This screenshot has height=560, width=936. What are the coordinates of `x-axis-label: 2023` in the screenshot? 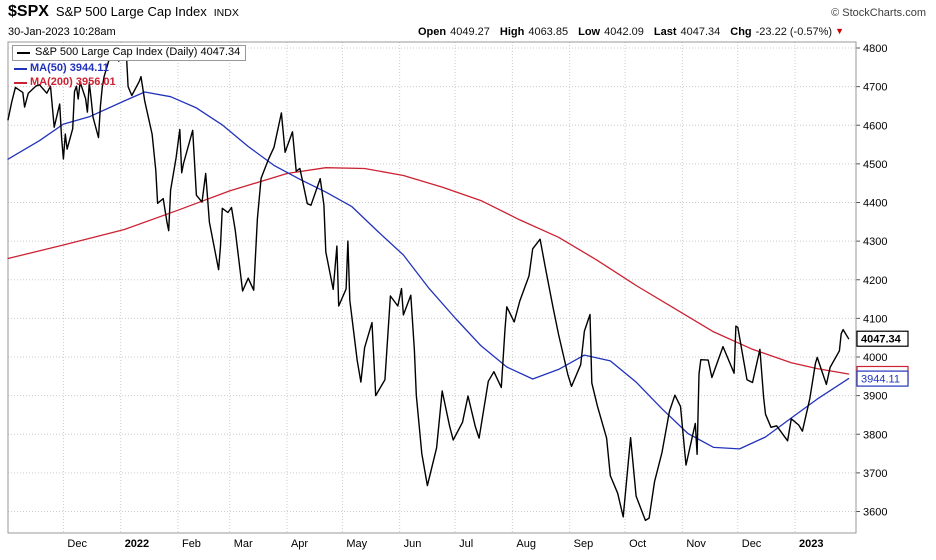 It's located at (811, 544).